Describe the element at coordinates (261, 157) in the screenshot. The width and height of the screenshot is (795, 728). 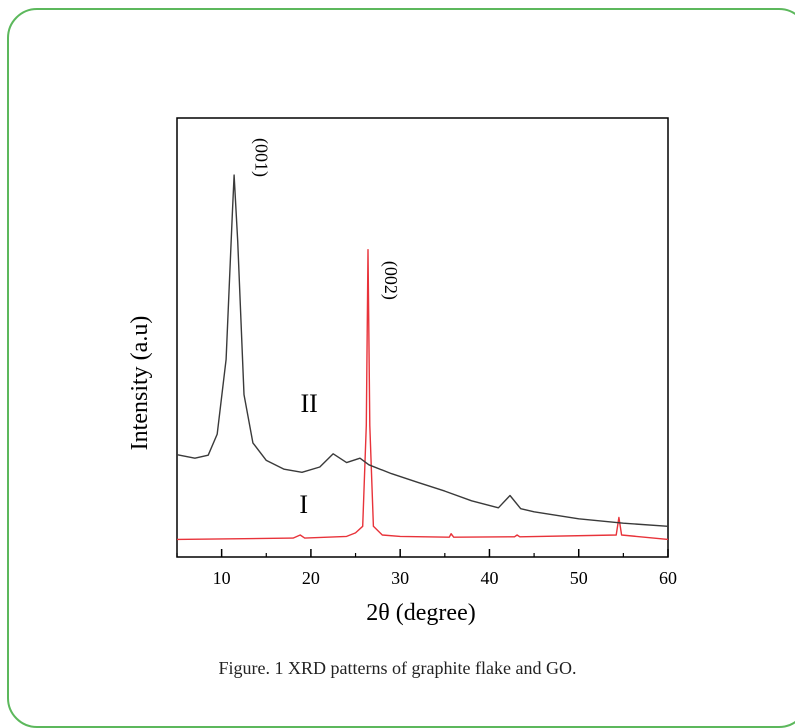
I see `peak-label-1: (001)` at that location.